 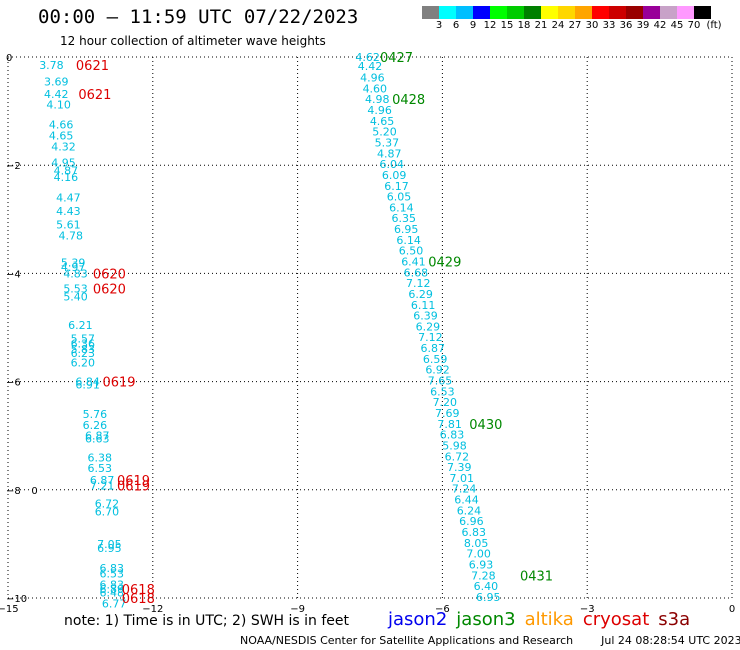 What do you see at coordinates (107, 503) in the screenshot?
I see `swh-value-cryosat: 6.72` at bounding box center [107, 503].